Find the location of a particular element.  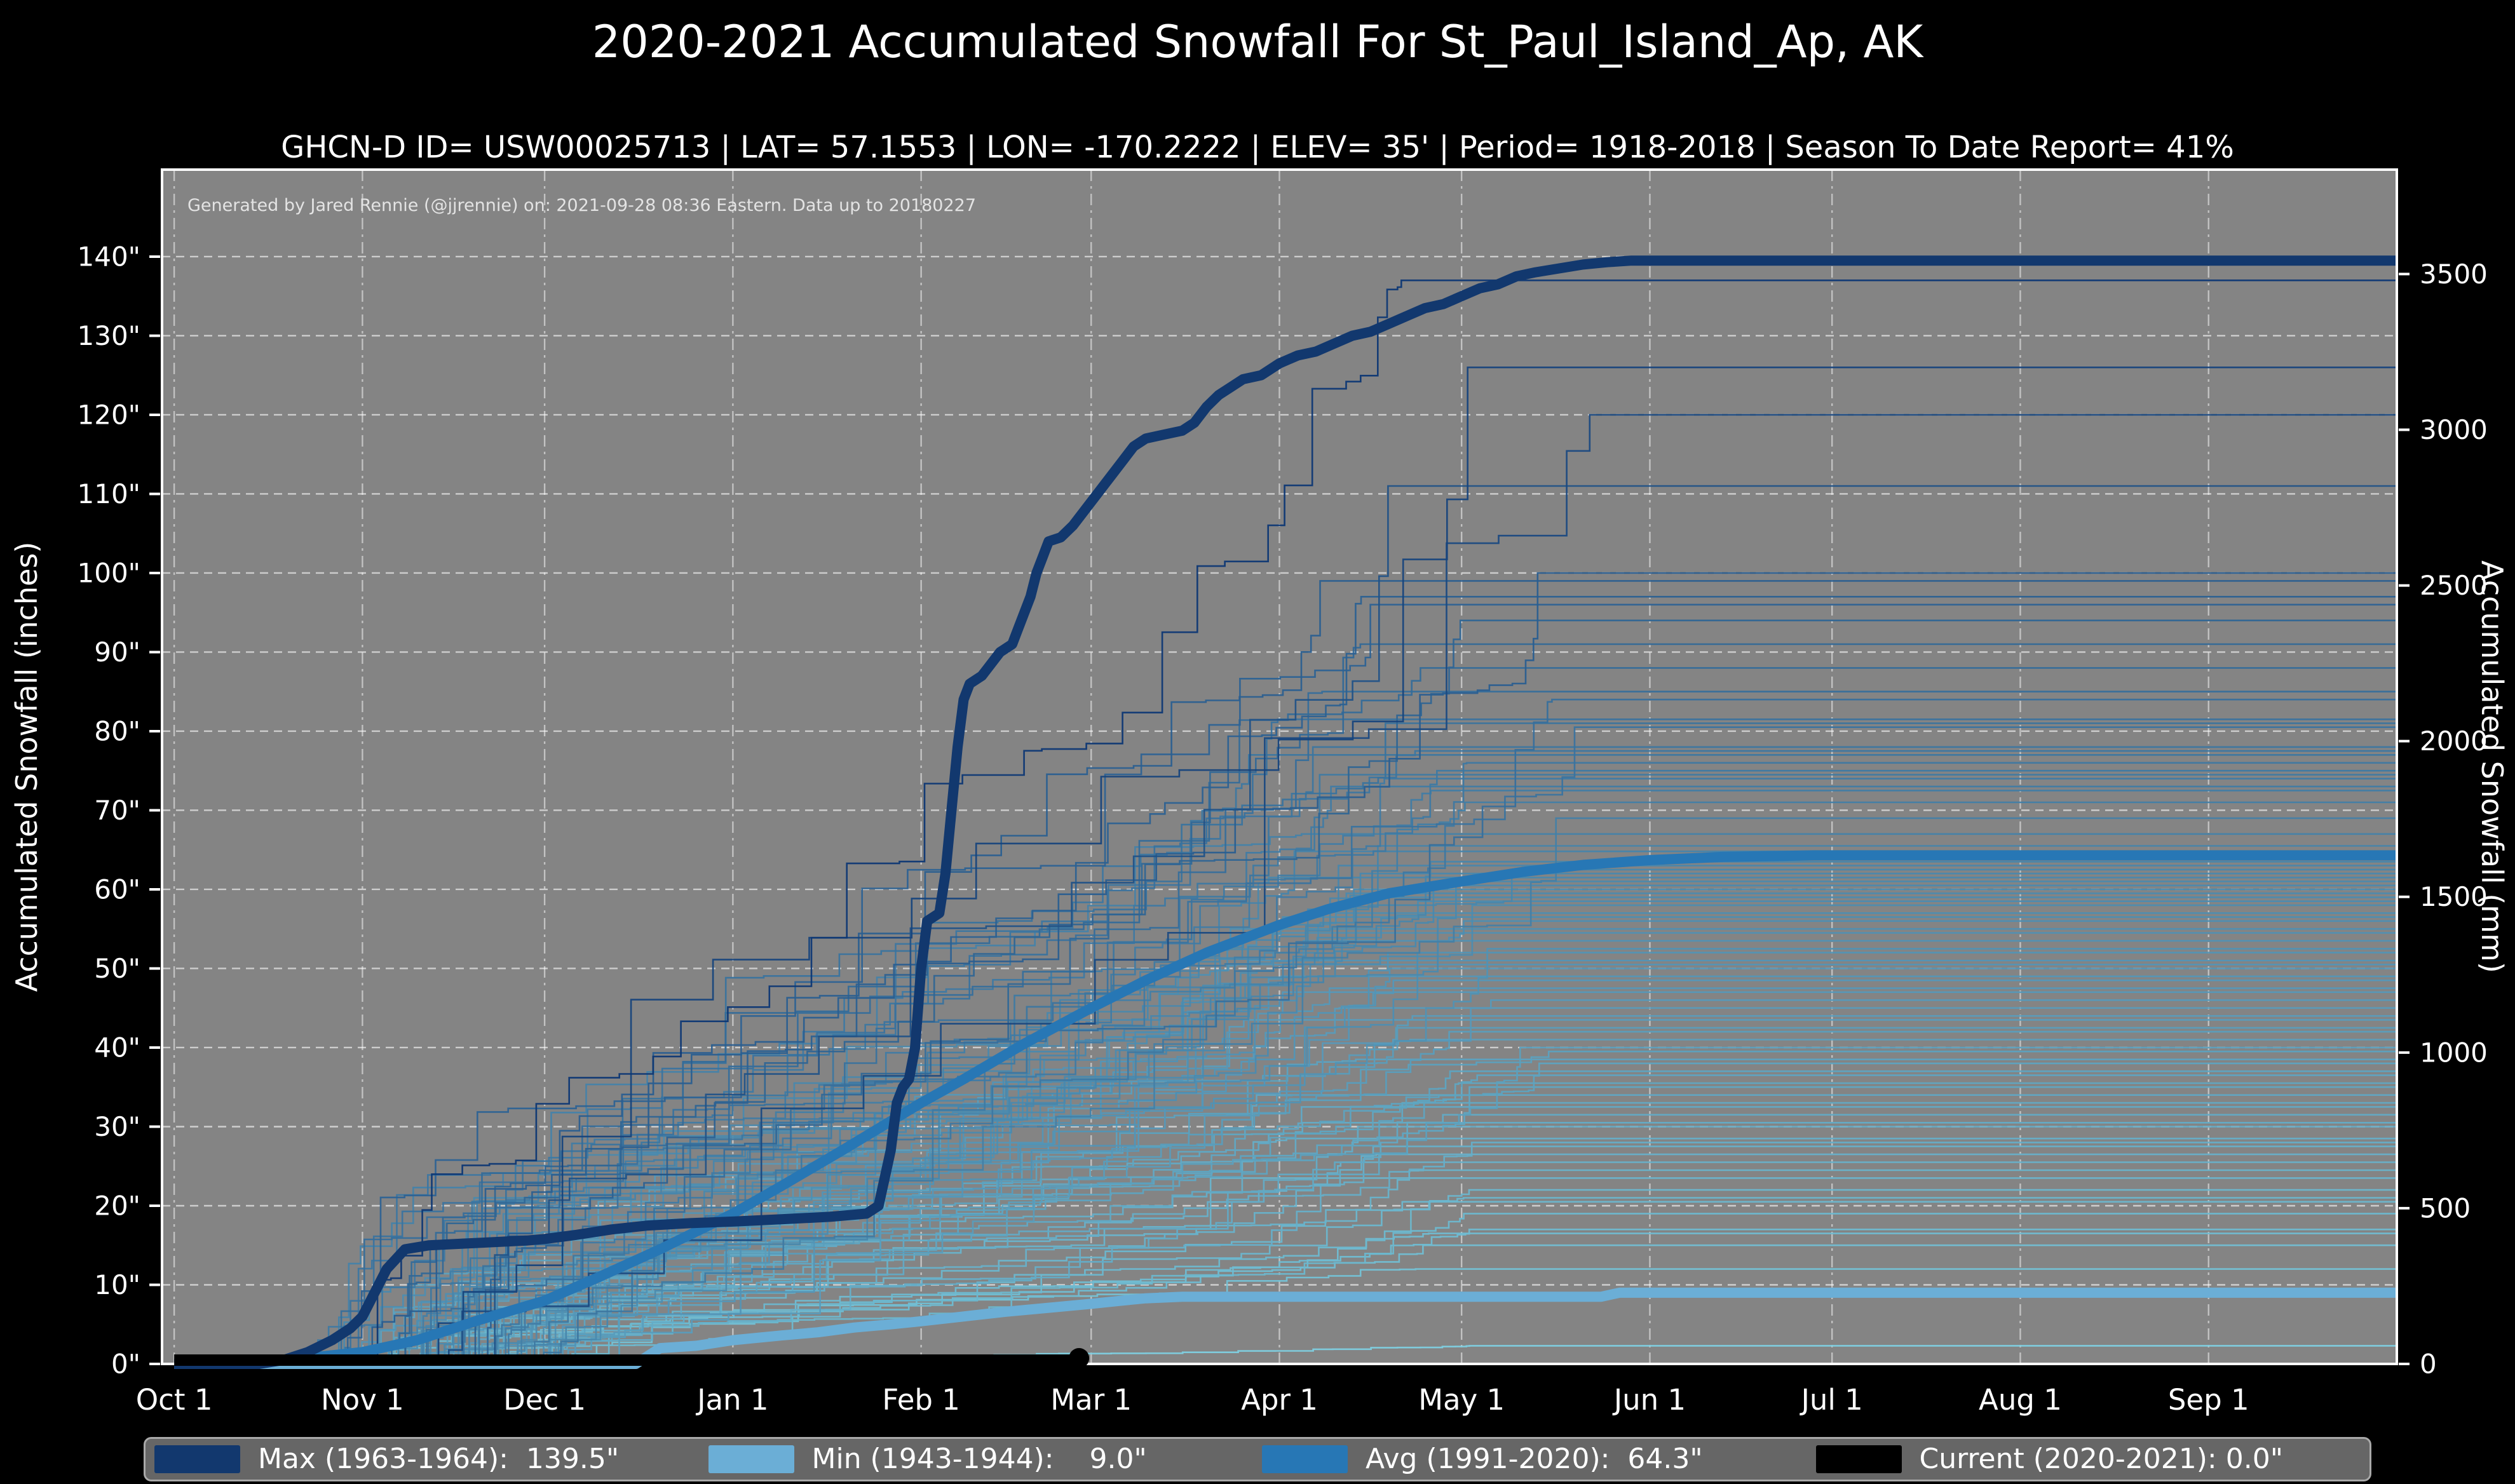

min-series-line is located at coordinates (1285, 1328).